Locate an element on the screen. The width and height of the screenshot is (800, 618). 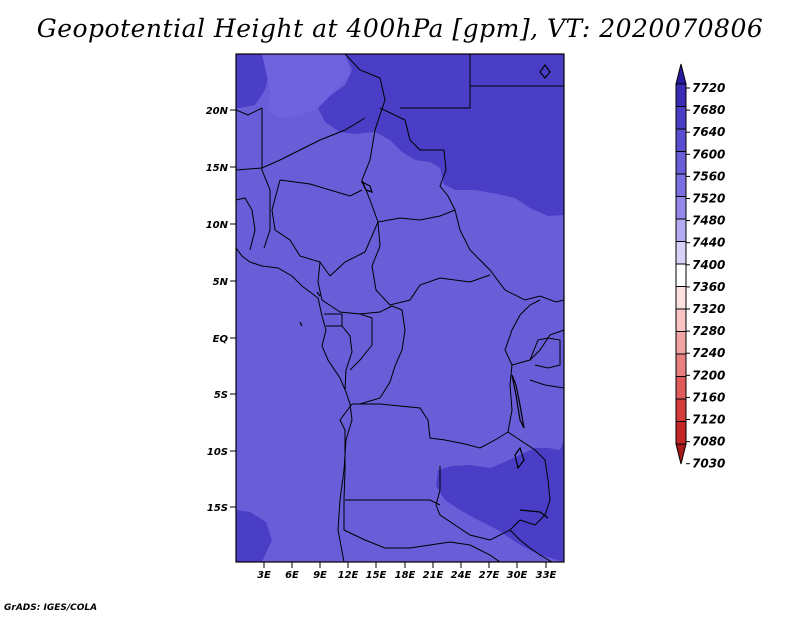
lon-tick-label: 15E is located at coordinates (376, 575).